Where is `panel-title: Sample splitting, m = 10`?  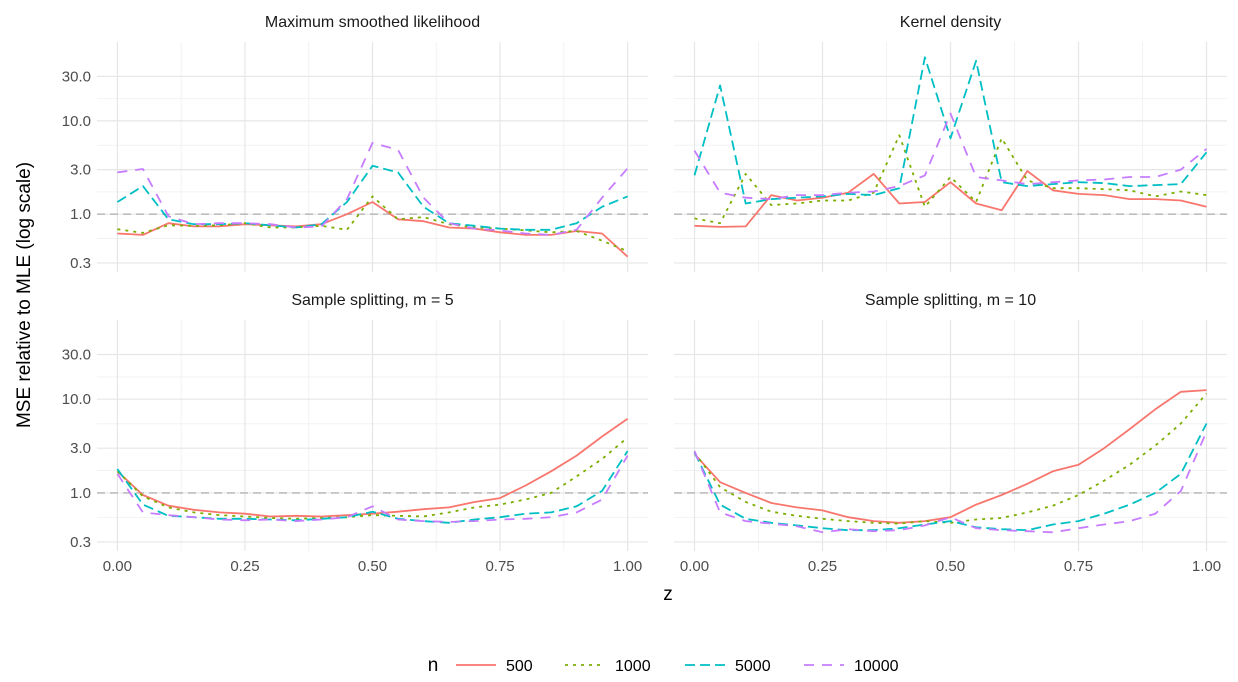 panel-title: Sample splitting, m = 10 is located at coordinates (950, 300).